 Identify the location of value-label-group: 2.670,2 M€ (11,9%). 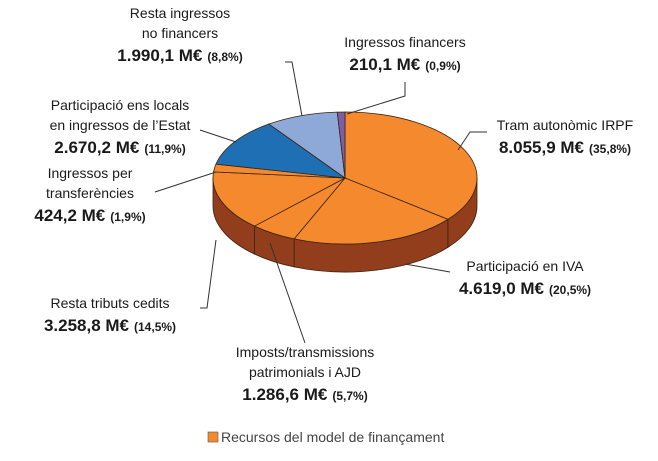
(119, 147).